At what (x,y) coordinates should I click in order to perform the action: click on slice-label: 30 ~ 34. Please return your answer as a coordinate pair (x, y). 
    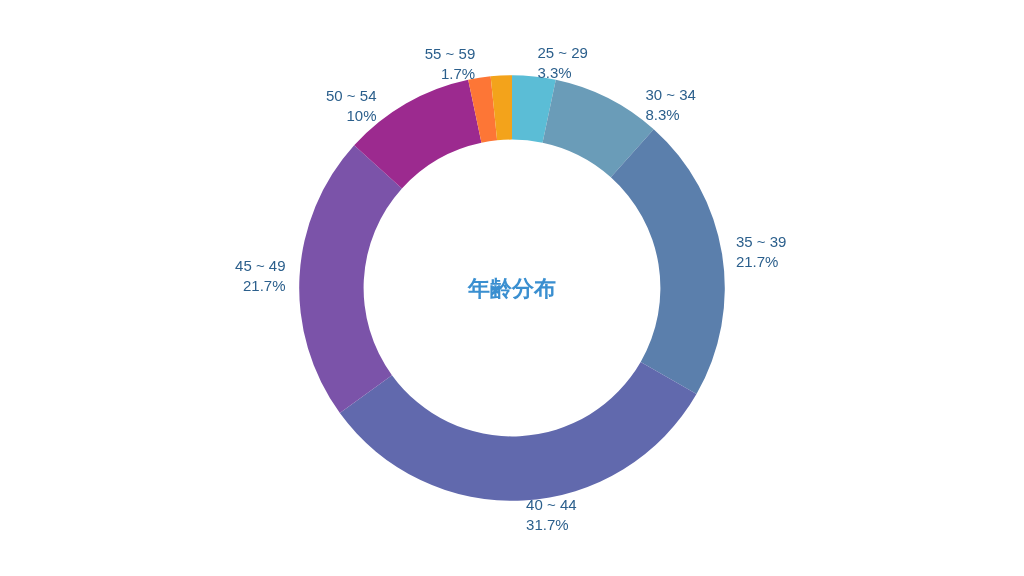
    Looking at the image, I should click on (670, 94).